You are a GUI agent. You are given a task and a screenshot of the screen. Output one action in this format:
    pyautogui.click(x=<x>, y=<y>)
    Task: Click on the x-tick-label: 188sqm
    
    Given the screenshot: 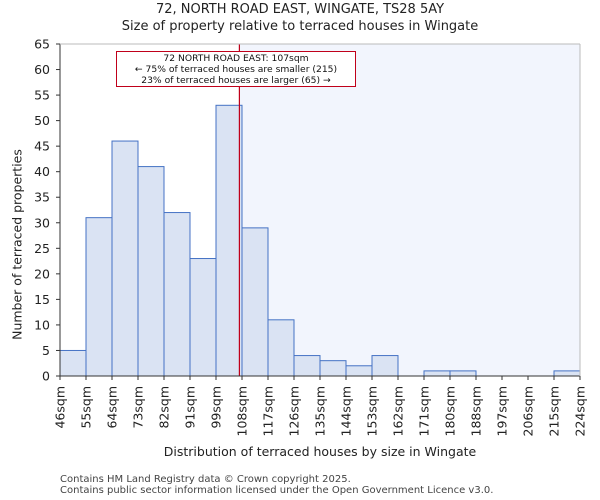 What is the action you would take?
    pyautogui.click(x=476, y=411)
    